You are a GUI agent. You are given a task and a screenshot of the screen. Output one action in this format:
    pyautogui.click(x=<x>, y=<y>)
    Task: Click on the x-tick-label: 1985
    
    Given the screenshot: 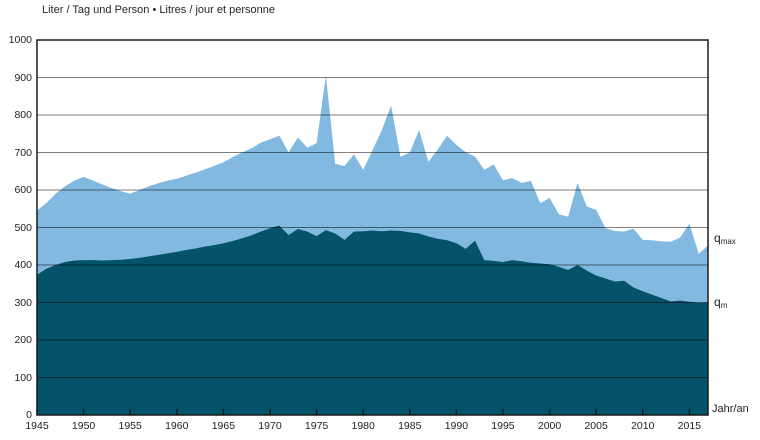 What is the action you would take?
    pyautogui.click(x=410, y=426)
    